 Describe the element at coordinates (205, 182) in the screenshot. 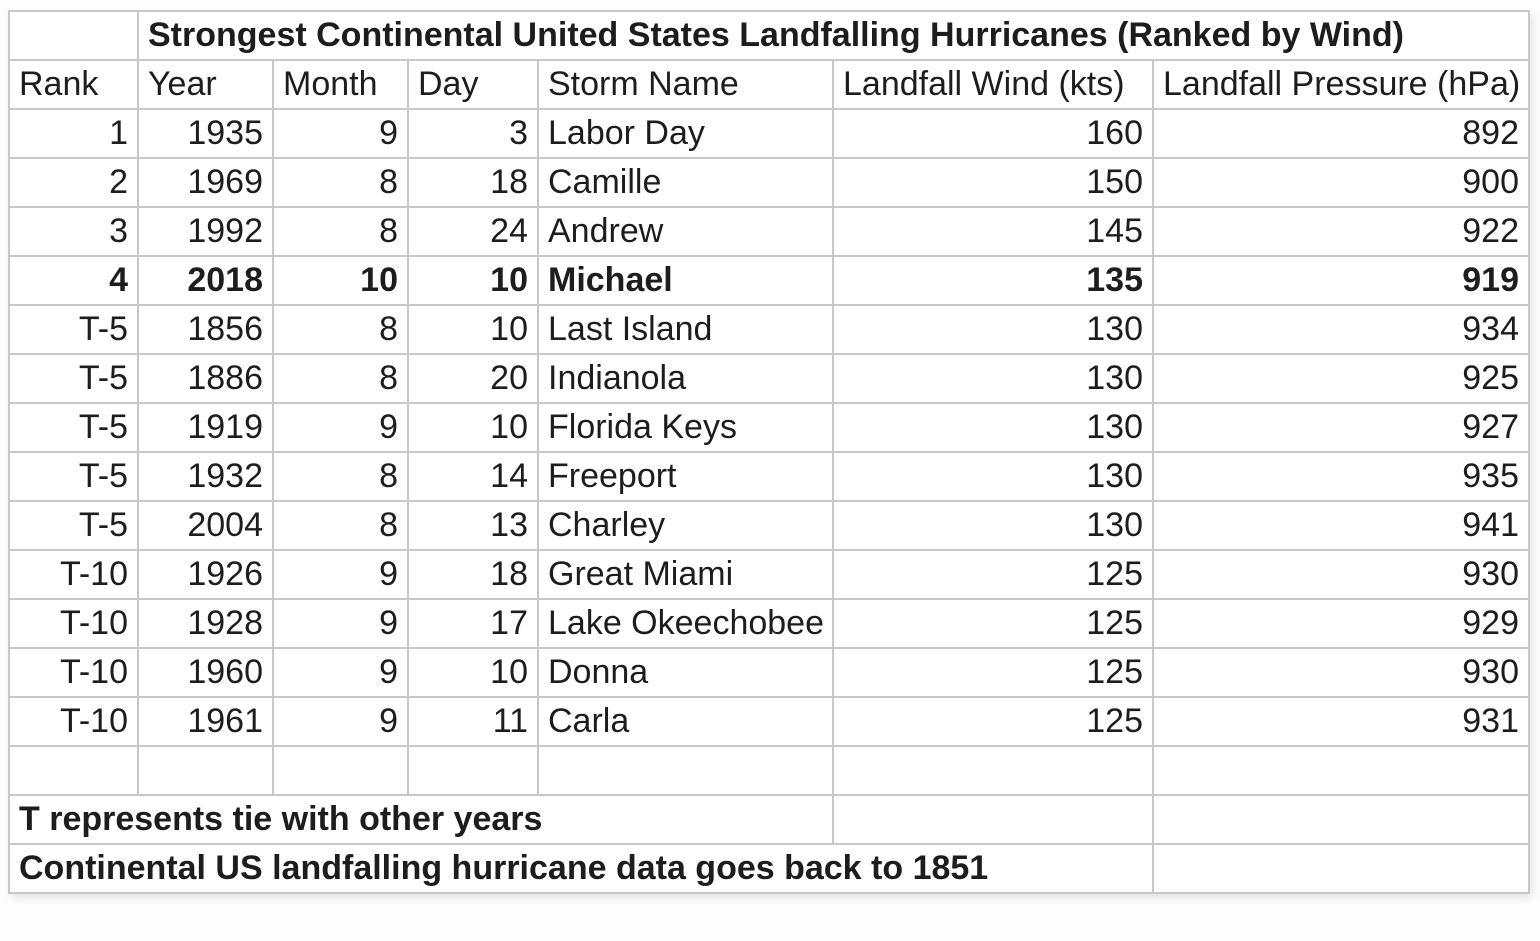

I see `cell-year: 1969` at that location.